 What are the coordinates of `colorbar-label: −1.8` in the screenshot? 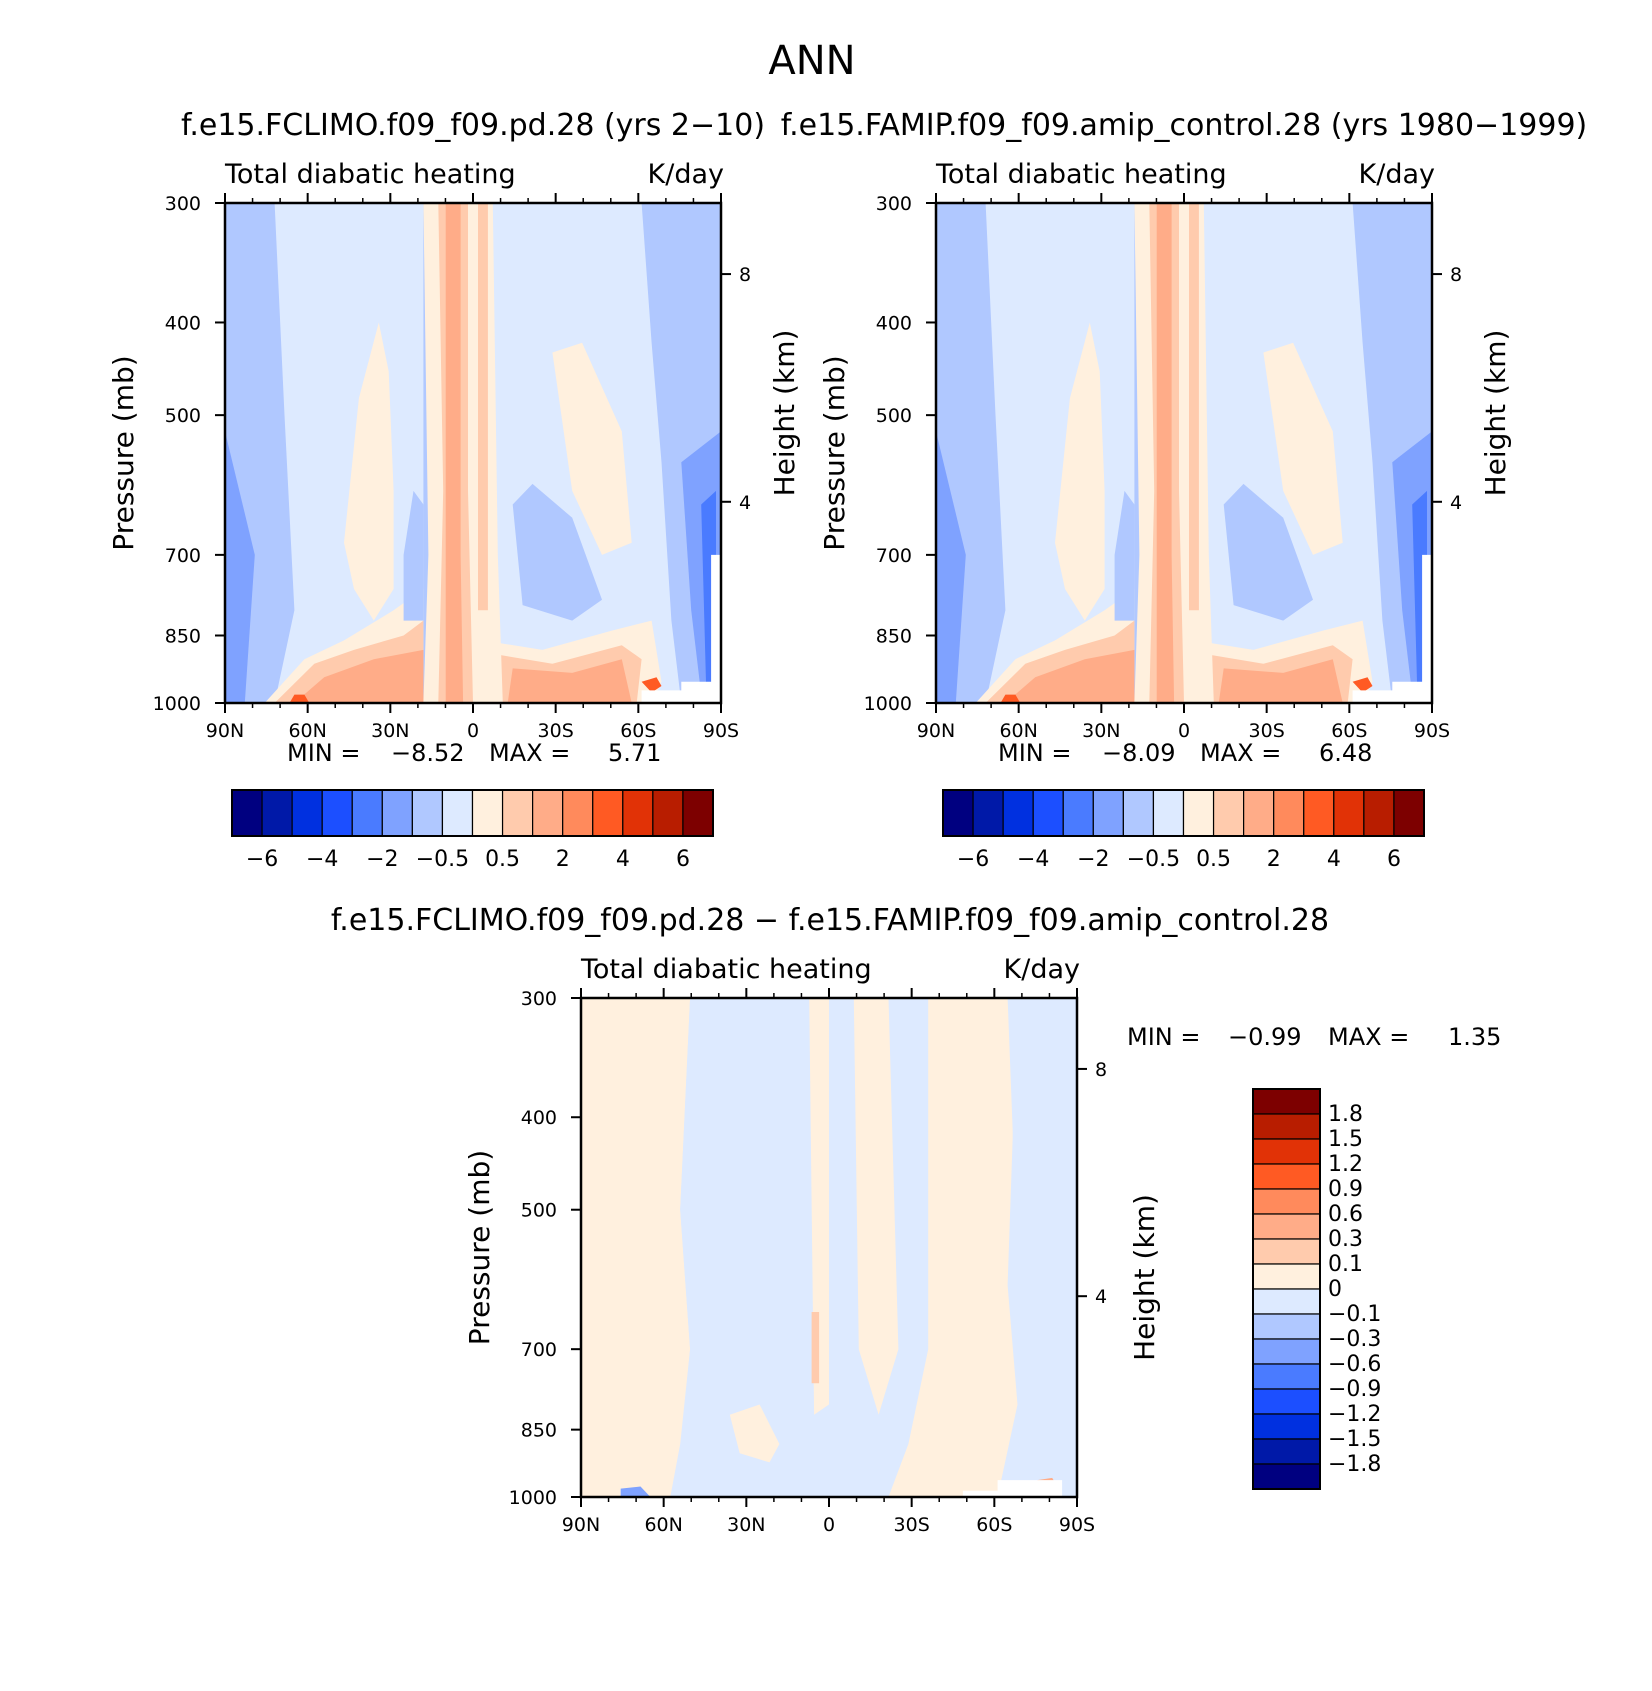 It's located at (1354, 1464).